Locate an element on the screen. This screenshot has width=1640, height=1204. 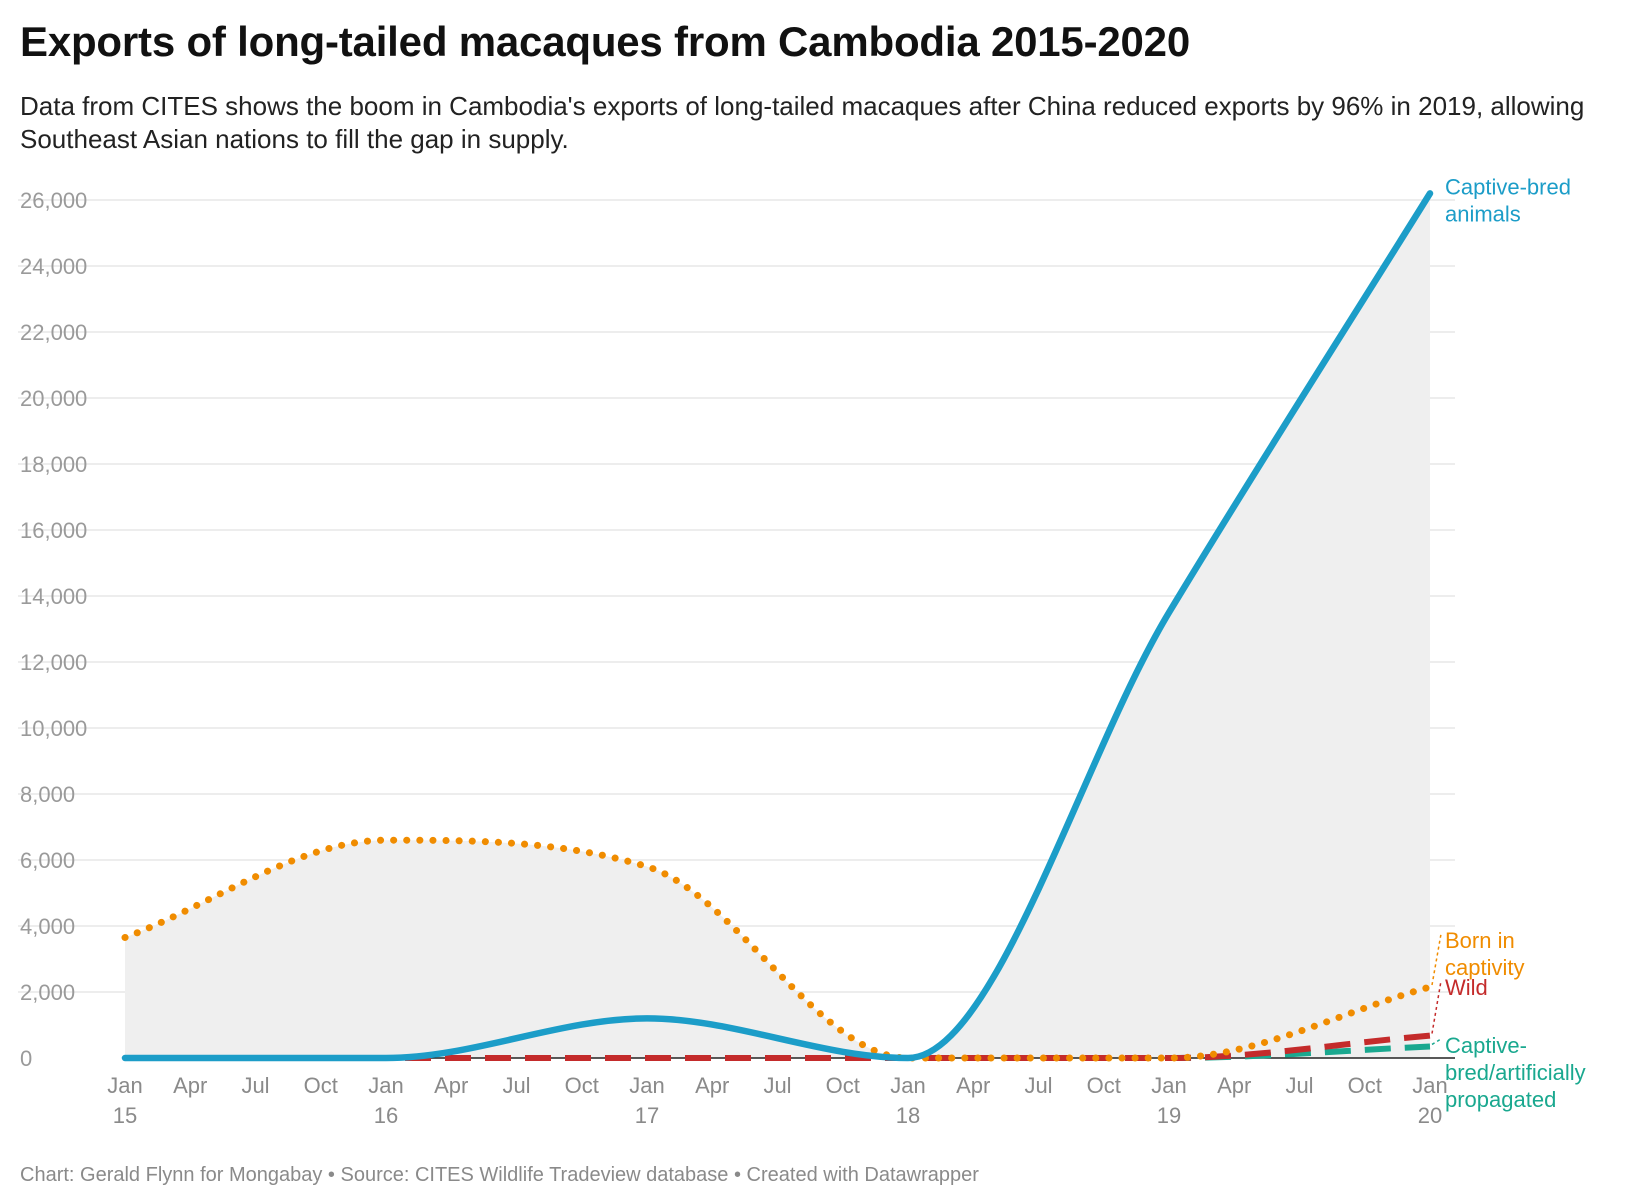
y-tick-label: 6,000 is located at coordinates (47, 860).